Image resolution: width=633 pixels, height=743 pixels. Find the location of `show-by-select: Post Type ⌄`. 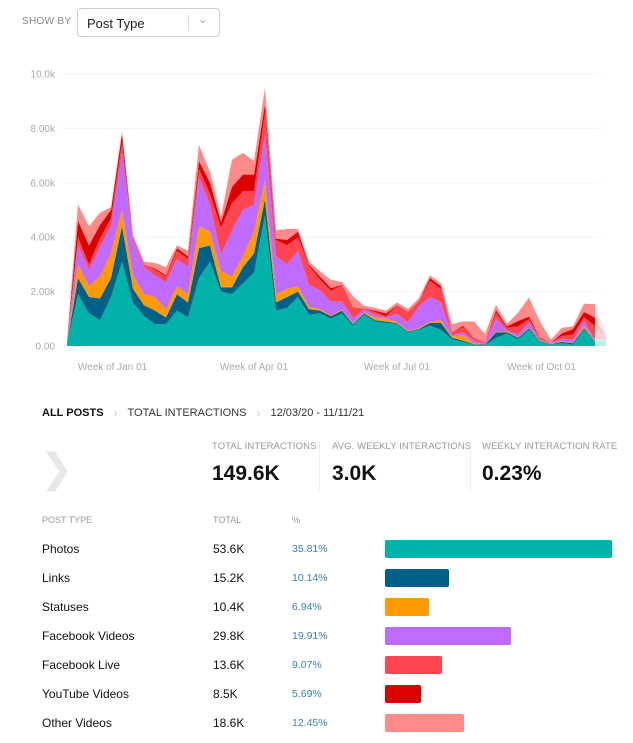

show-by-select: Post Type ⌄ is located at coordinates (148, 22).